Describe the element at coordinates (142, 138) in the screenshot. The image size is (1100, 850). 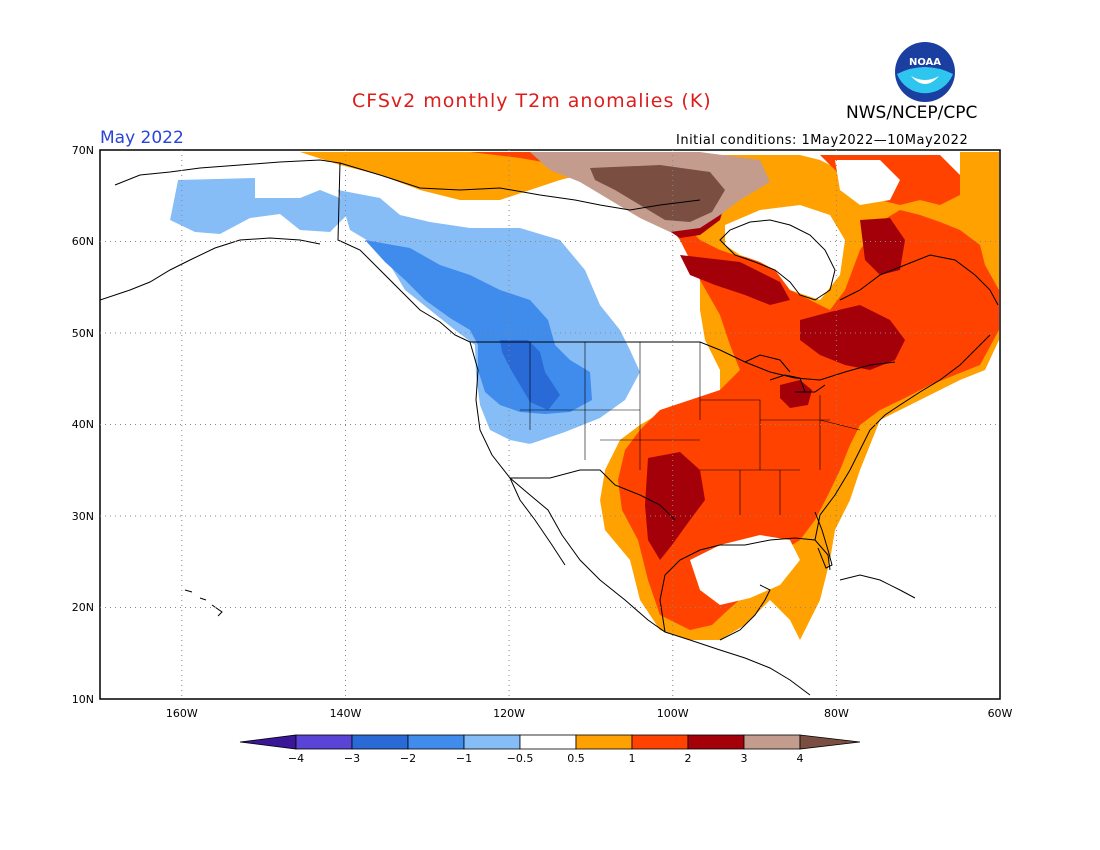
I see `forecast-month: May 2022` at that location.